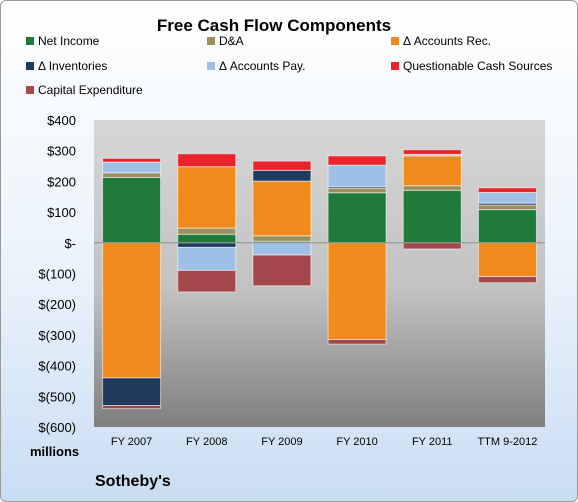 This screenshot has height=502, width=578. Describe the element at coordinates (54, 451) in the screenshot. I see `y-axis-unit-label: millions` at that location.